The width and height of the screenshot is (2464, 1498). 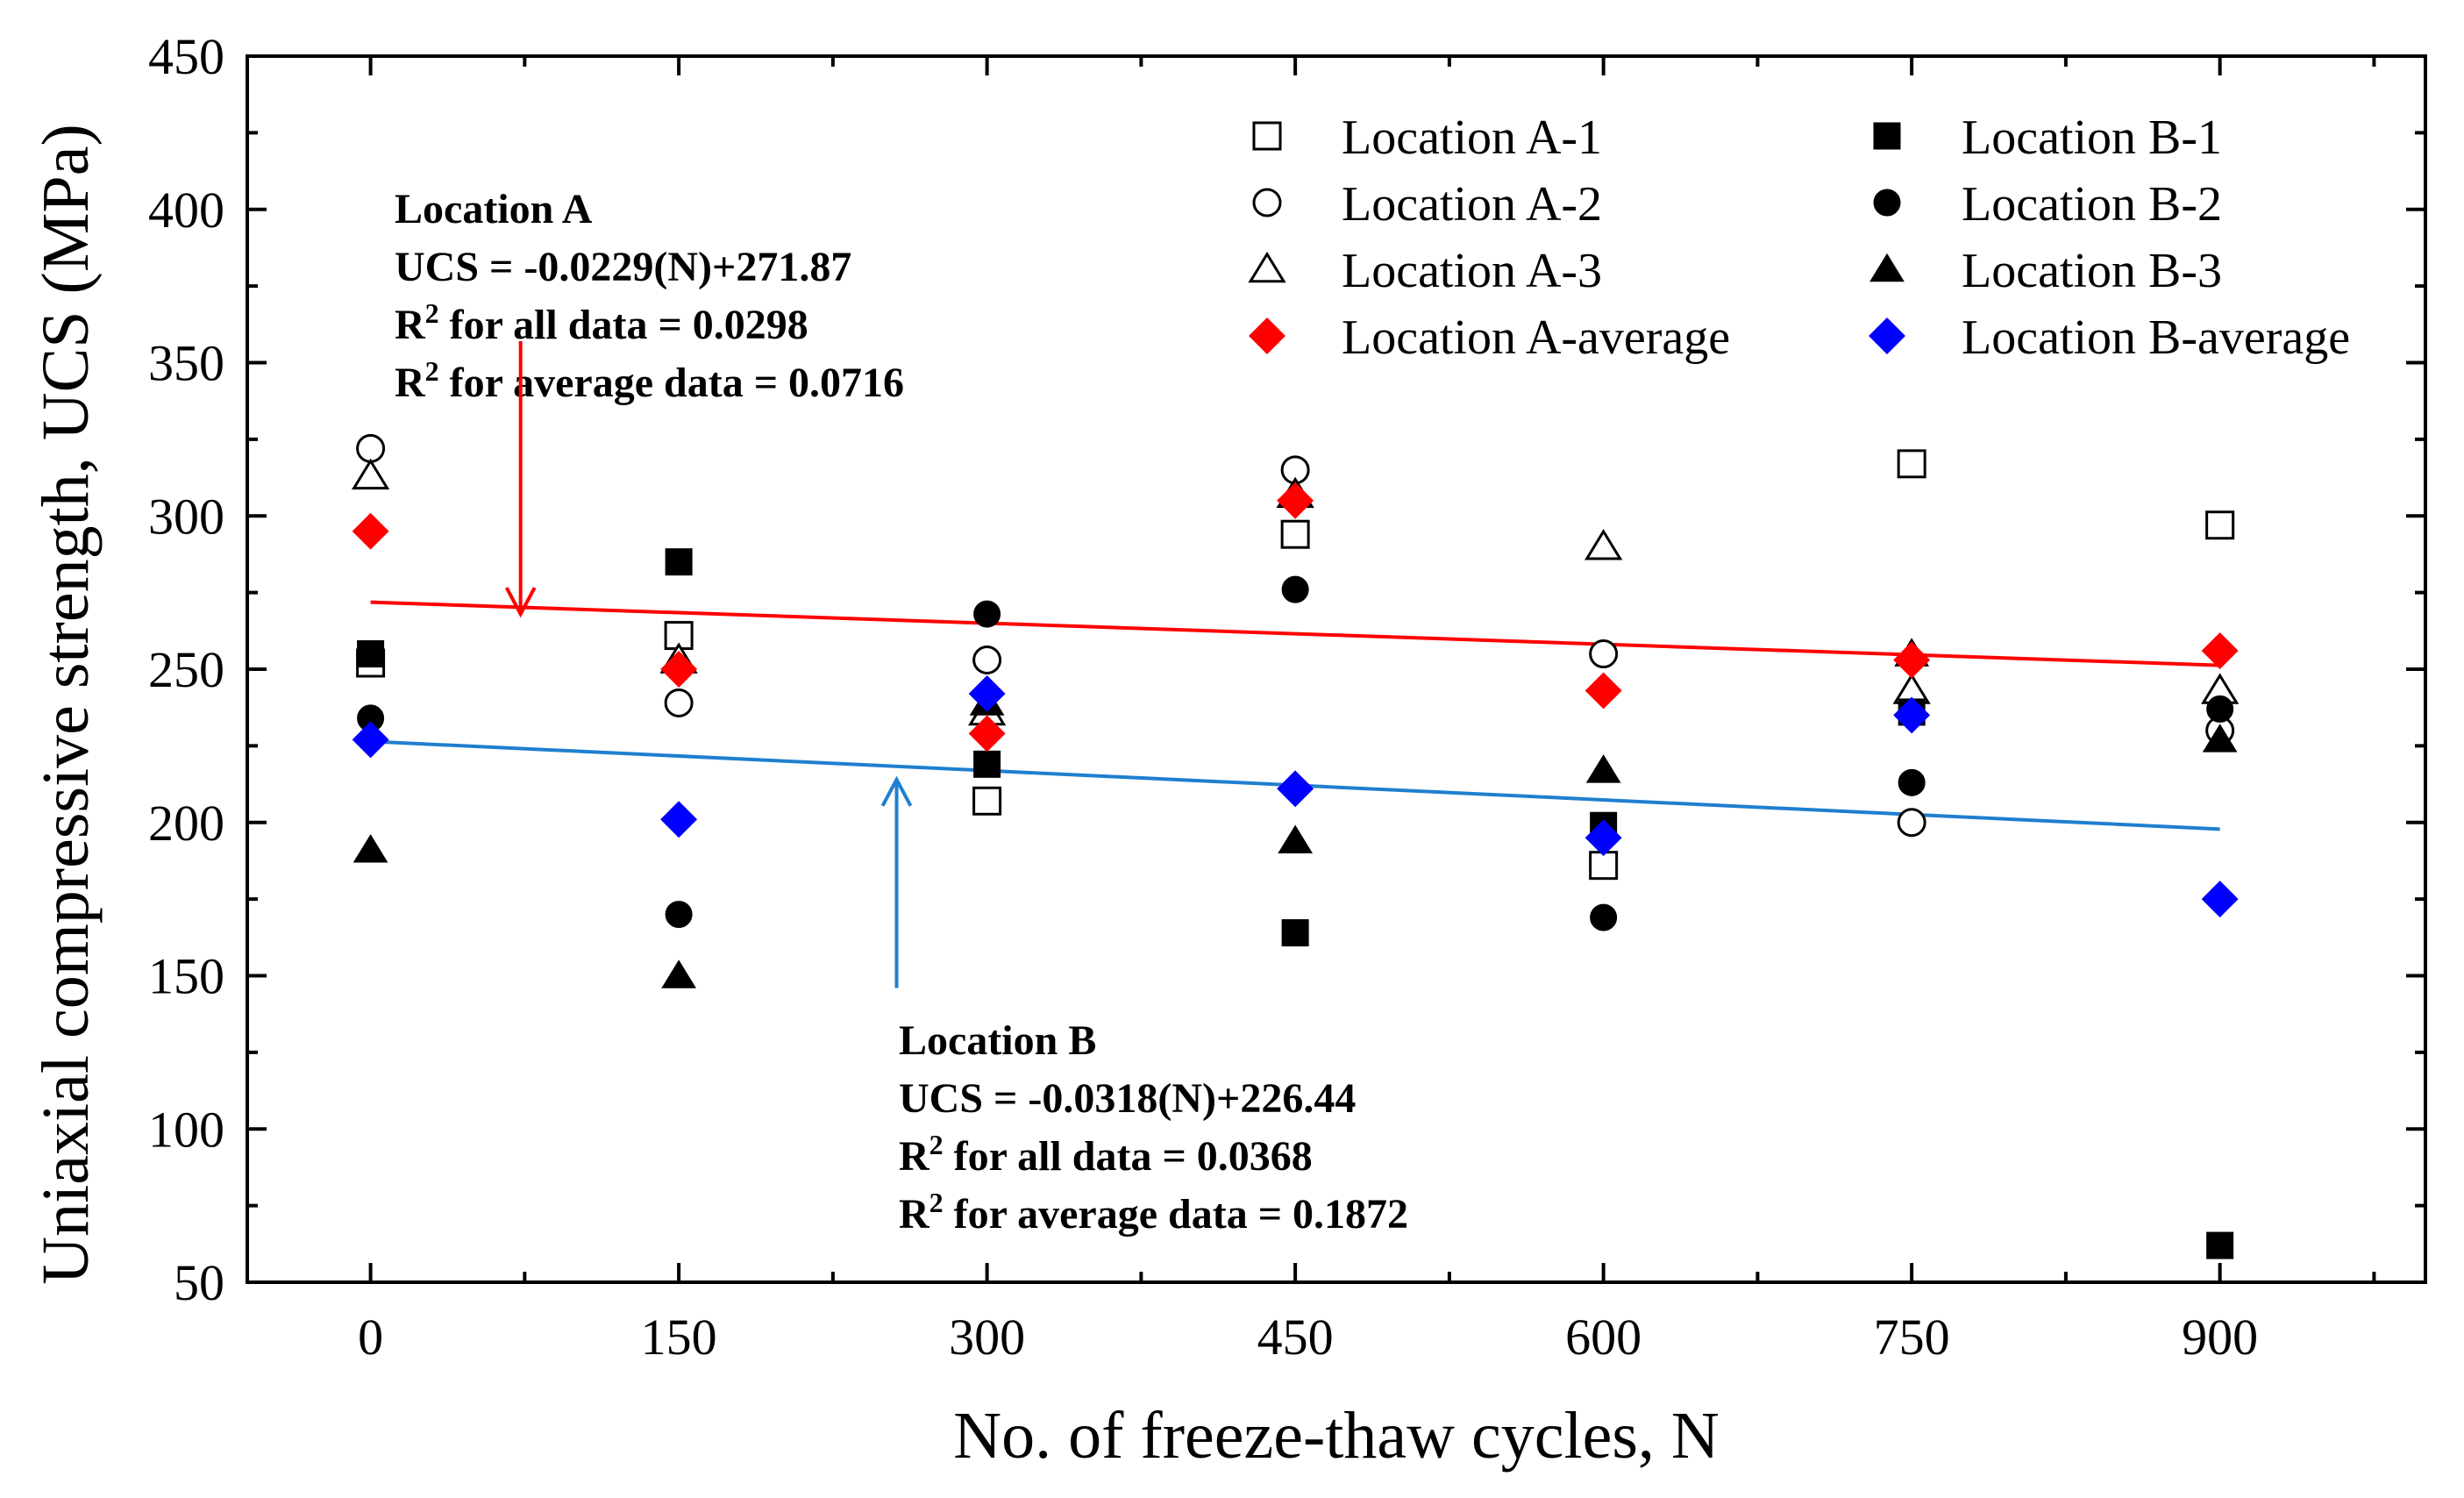 I want to click on x-tick-label: 150, so click(x=679, y=1337).